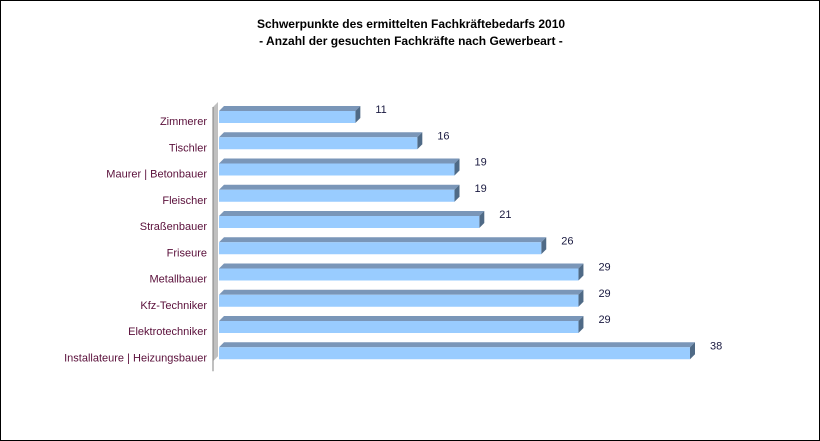 This screenshot has height=441, width=820. What do you see at coordinates (183, 122) in the screenshot?
I see `category-label: Zimmerer` at bounding box center [183, 122].